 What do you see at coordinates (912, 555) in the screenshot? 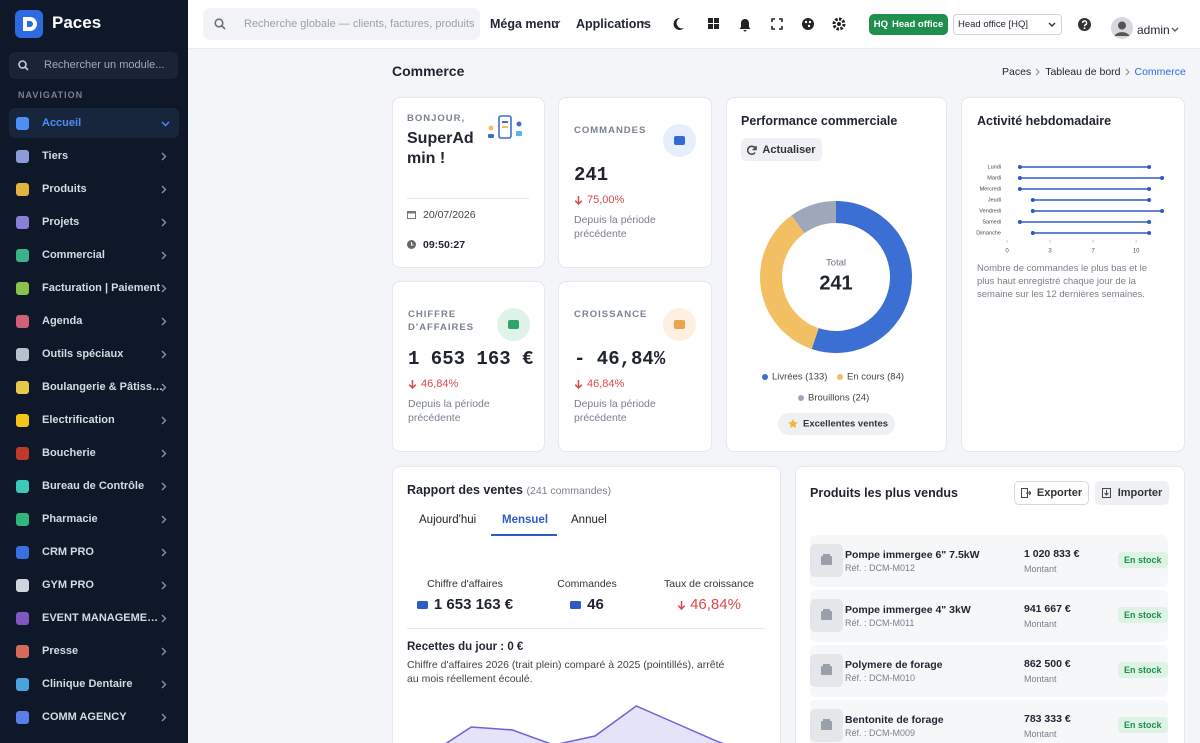
I see `product-name: Pompe immergee 6" 7.5kW` at bounding box center [912, 555].